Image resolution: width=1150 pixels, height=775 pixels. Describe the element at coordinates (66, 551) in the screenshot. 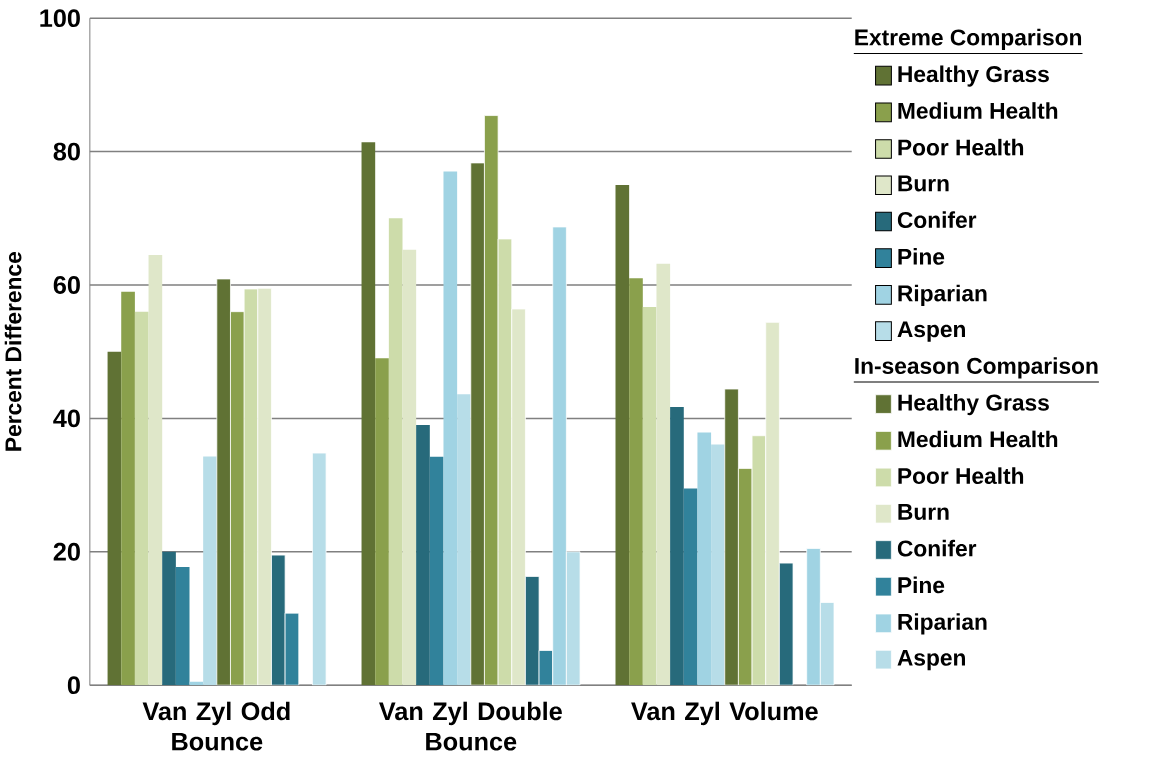

I see `y-tick-label: 20` at that location.